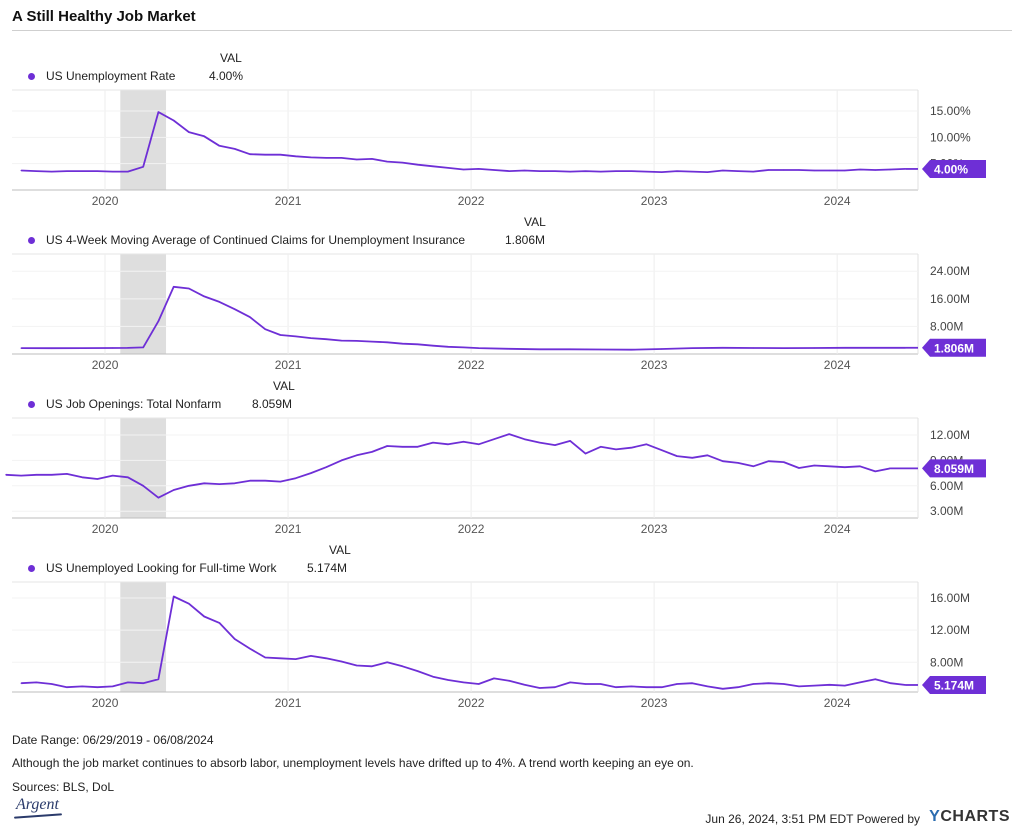  Describe the element at coordinates (31, 240) in the screenshot. I see `legend-dot-icon` at that location.